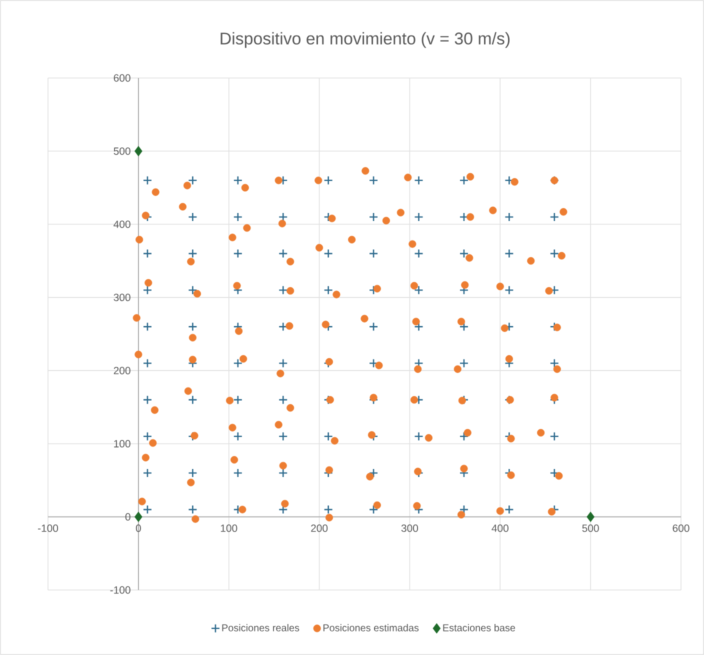 The width and height of the screenshot is (704, 655). What do you see at coordinates (229, 528) in the screenshot?
I see `x-tick-label: 100` at bounding box center [229, 528].